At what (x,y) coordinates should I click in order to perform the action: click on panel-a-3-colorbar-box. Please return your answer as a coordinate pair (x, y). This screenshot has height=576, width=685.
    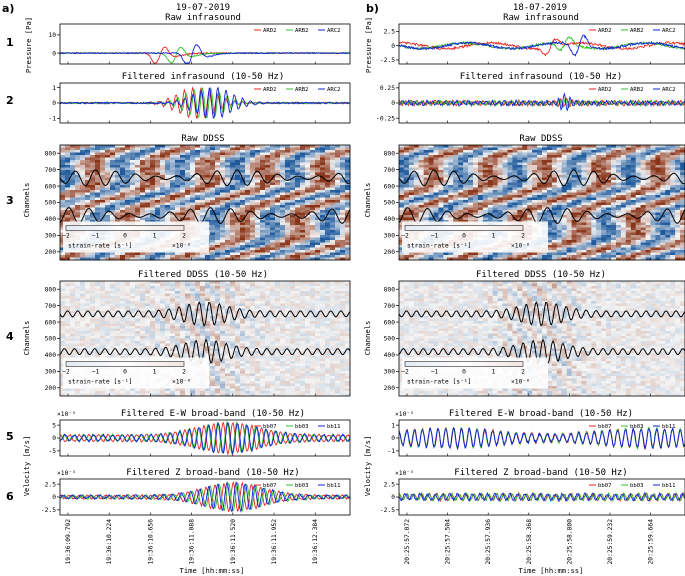
    Looking at the image, I should click on (136, 237).